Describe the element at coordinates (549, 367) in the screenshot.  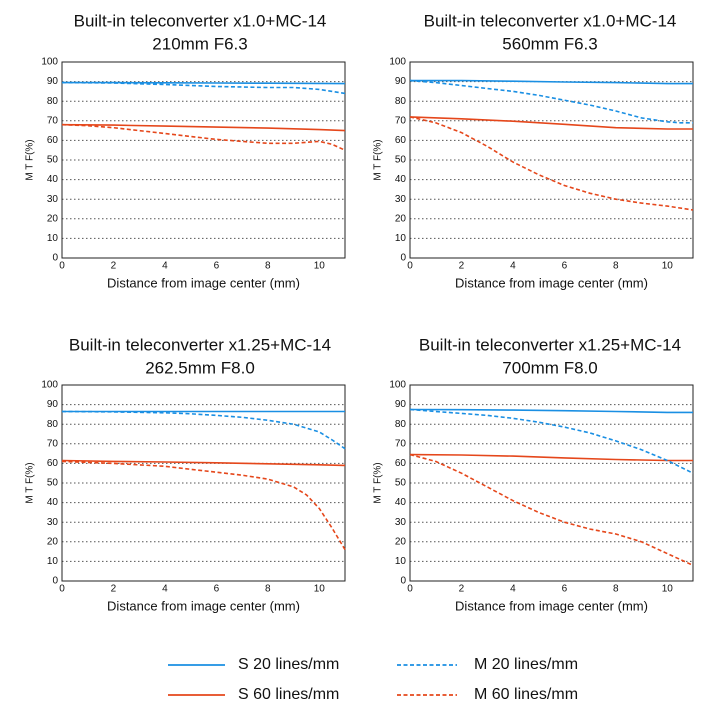
I see `chart-title-line-2: 700mm F8.0` at that location.